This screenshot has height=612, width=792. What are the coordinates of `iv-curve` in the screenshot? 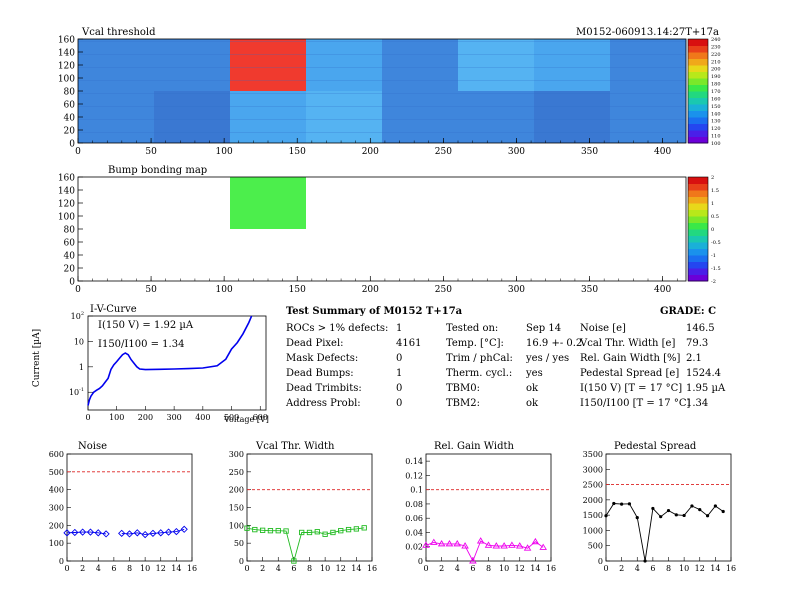 It's located at (170, 360).